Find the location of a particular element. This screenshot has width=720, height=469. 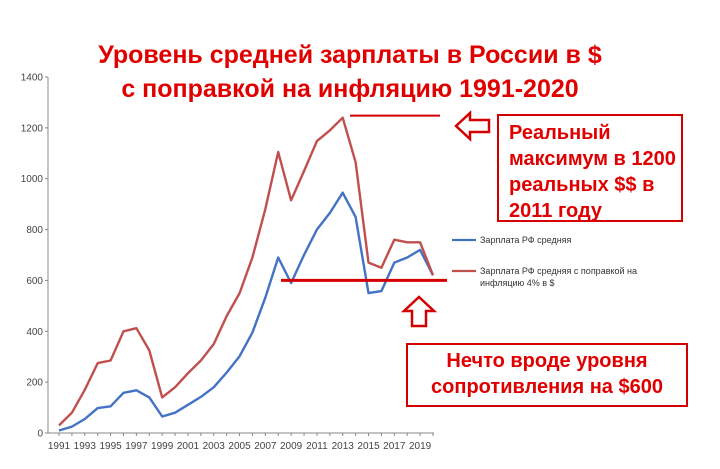

x-tick-label: 2001 is located at coordinates (188, 446).